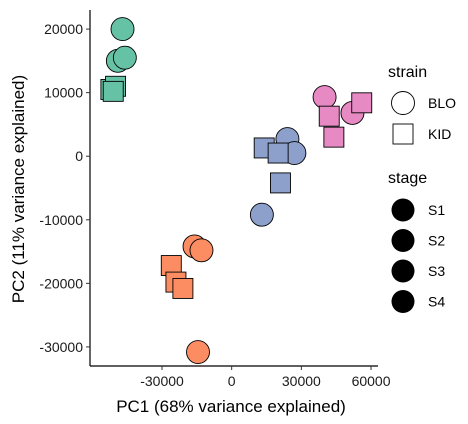 The image size is (468, 424). I want to click on legend-stage: stage S1 S2 S3 S4, so click(416, 241).